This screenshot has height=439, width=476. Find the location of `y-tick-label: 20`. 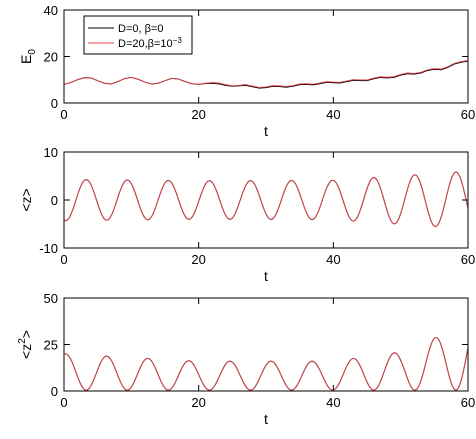

y-tick-label: 20 is located at coordinates (51, 57).